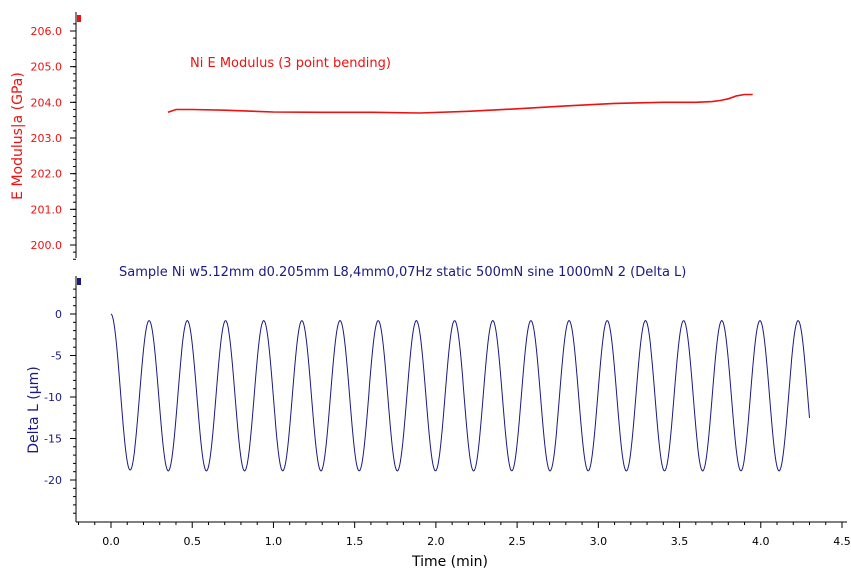 This screenshot has width=851, height=569. Describe the element at coordinates (460, 103) in the screenshot. I see `modulus-series-line` at that location.